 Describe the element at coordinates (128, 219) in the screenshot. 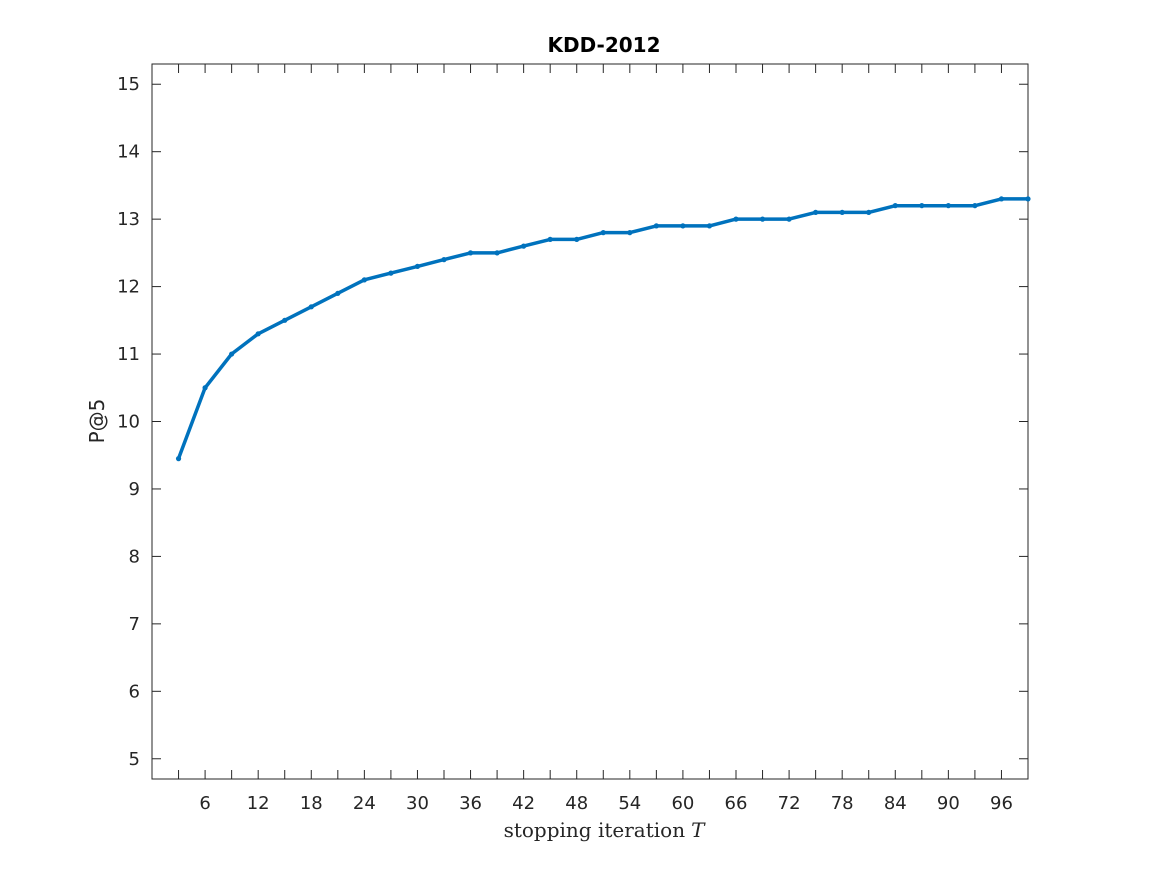

I see `y-tick-label: 13` at that location.